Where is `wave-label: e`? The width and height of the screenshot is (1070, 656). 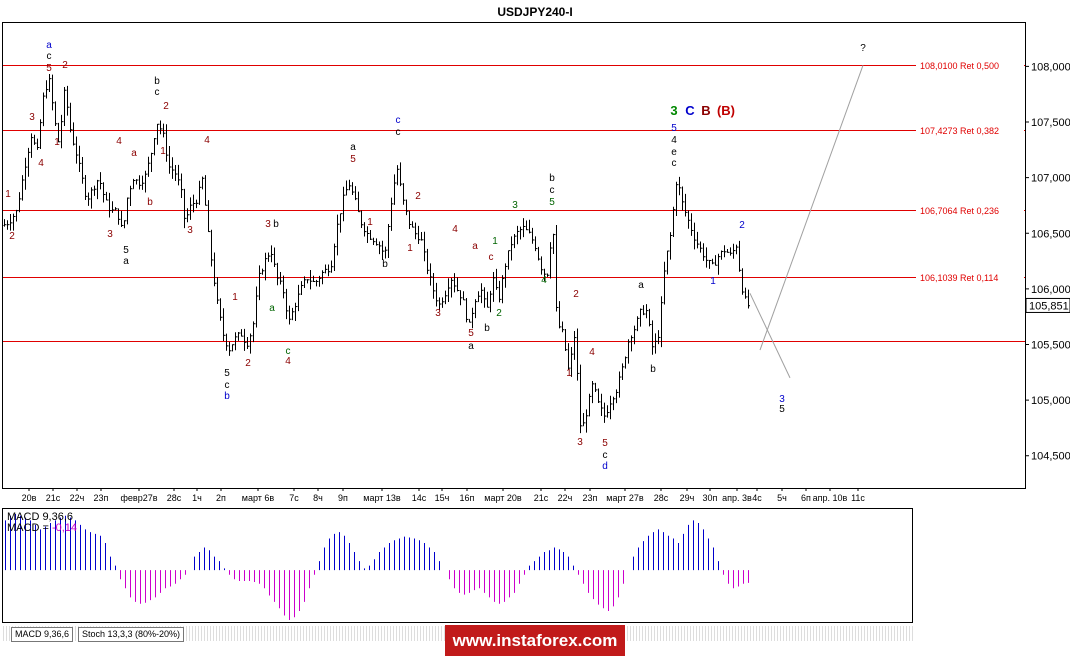 wave-label: e is located at coordinates (674, 152).